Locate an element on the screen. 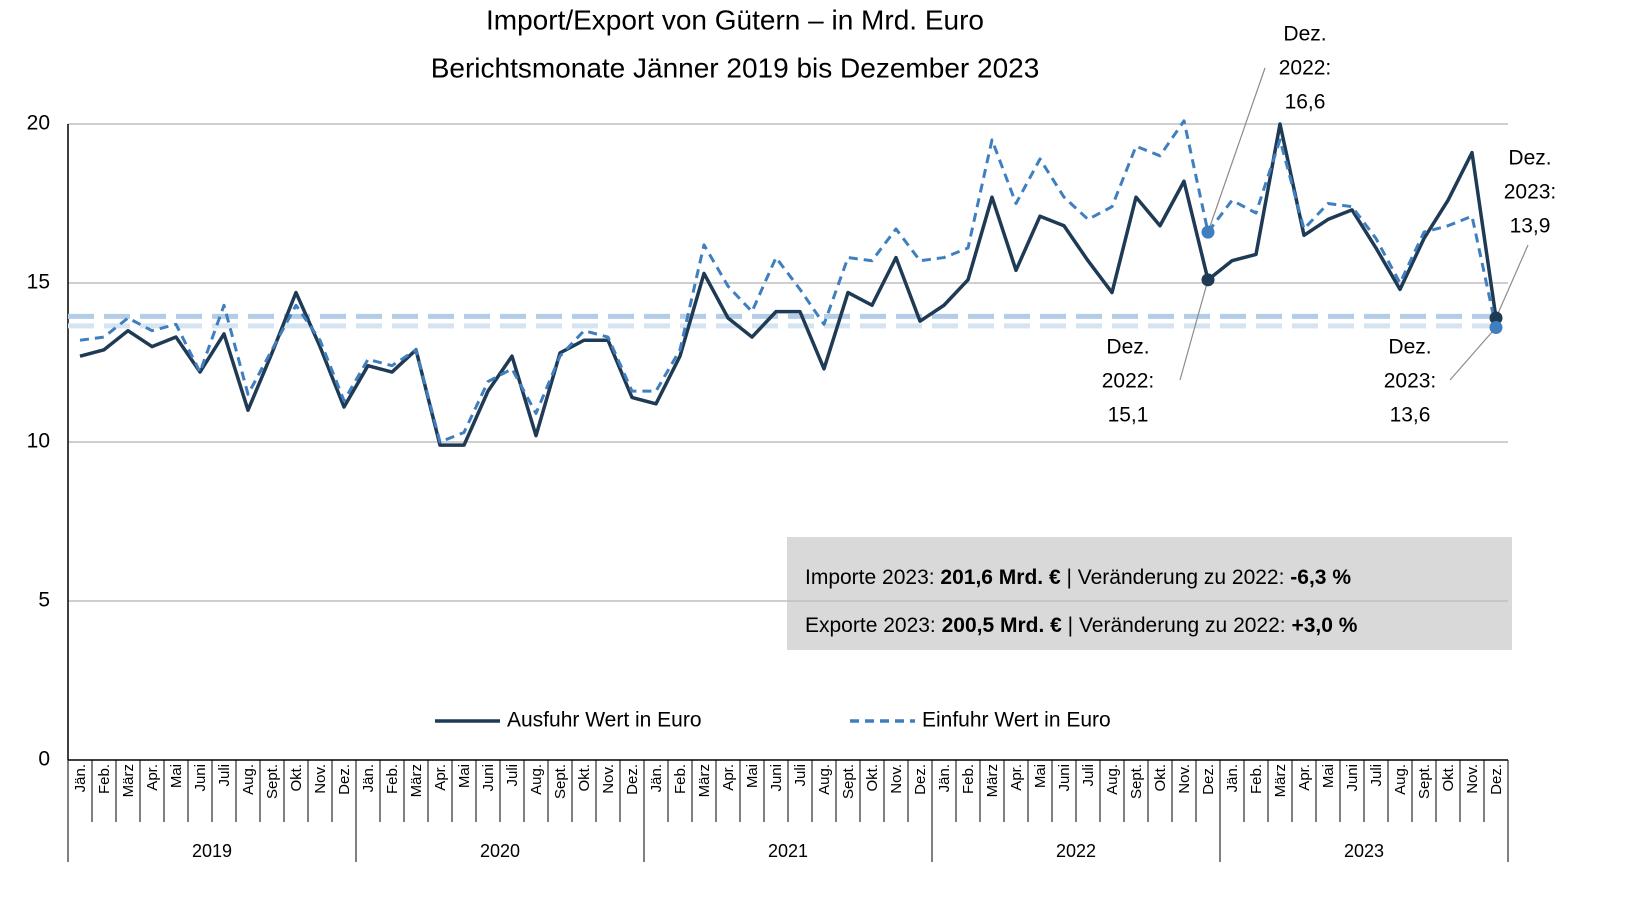 The width and height of the screenshot is (1647, 906). year-label: 2022 is located at coordinates (1076, 851).